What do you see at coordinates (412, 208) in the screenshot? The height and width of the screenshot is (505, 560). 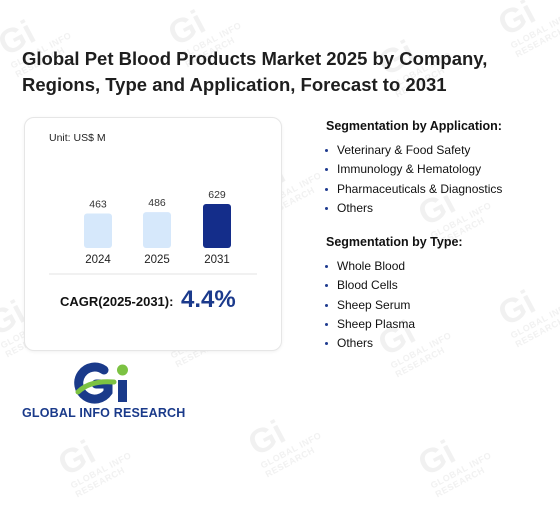 I see `application-item: Others` at bounding box center [412, 208].